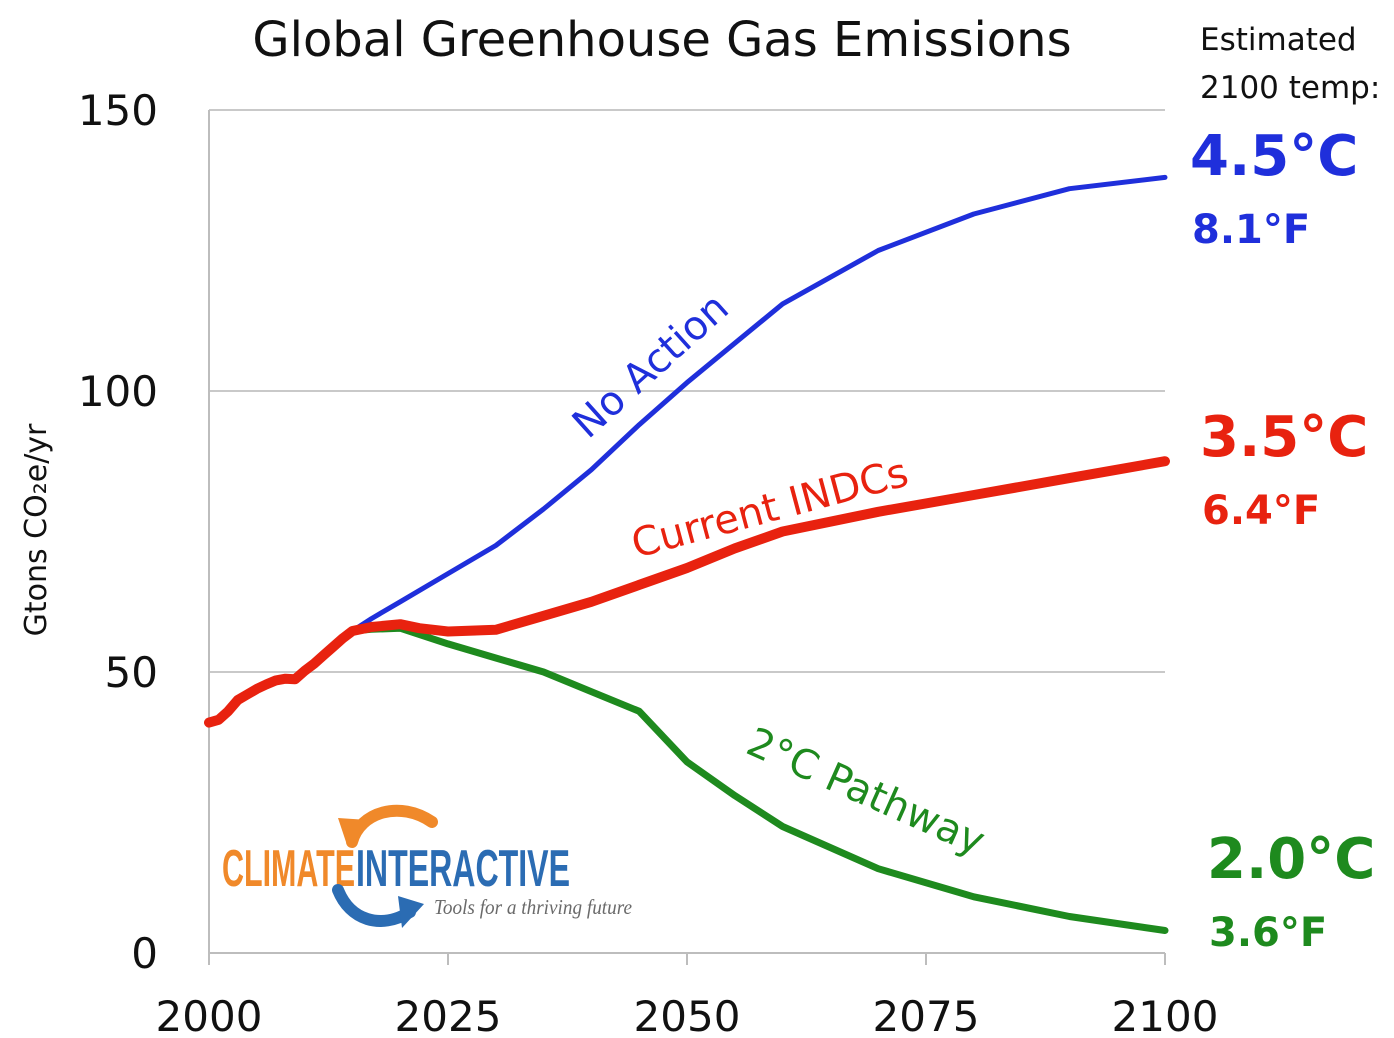  Describe the element at coordinates (1278, 40) in the screenshot. I see `estimated-header-line1: Estimated` at that location.